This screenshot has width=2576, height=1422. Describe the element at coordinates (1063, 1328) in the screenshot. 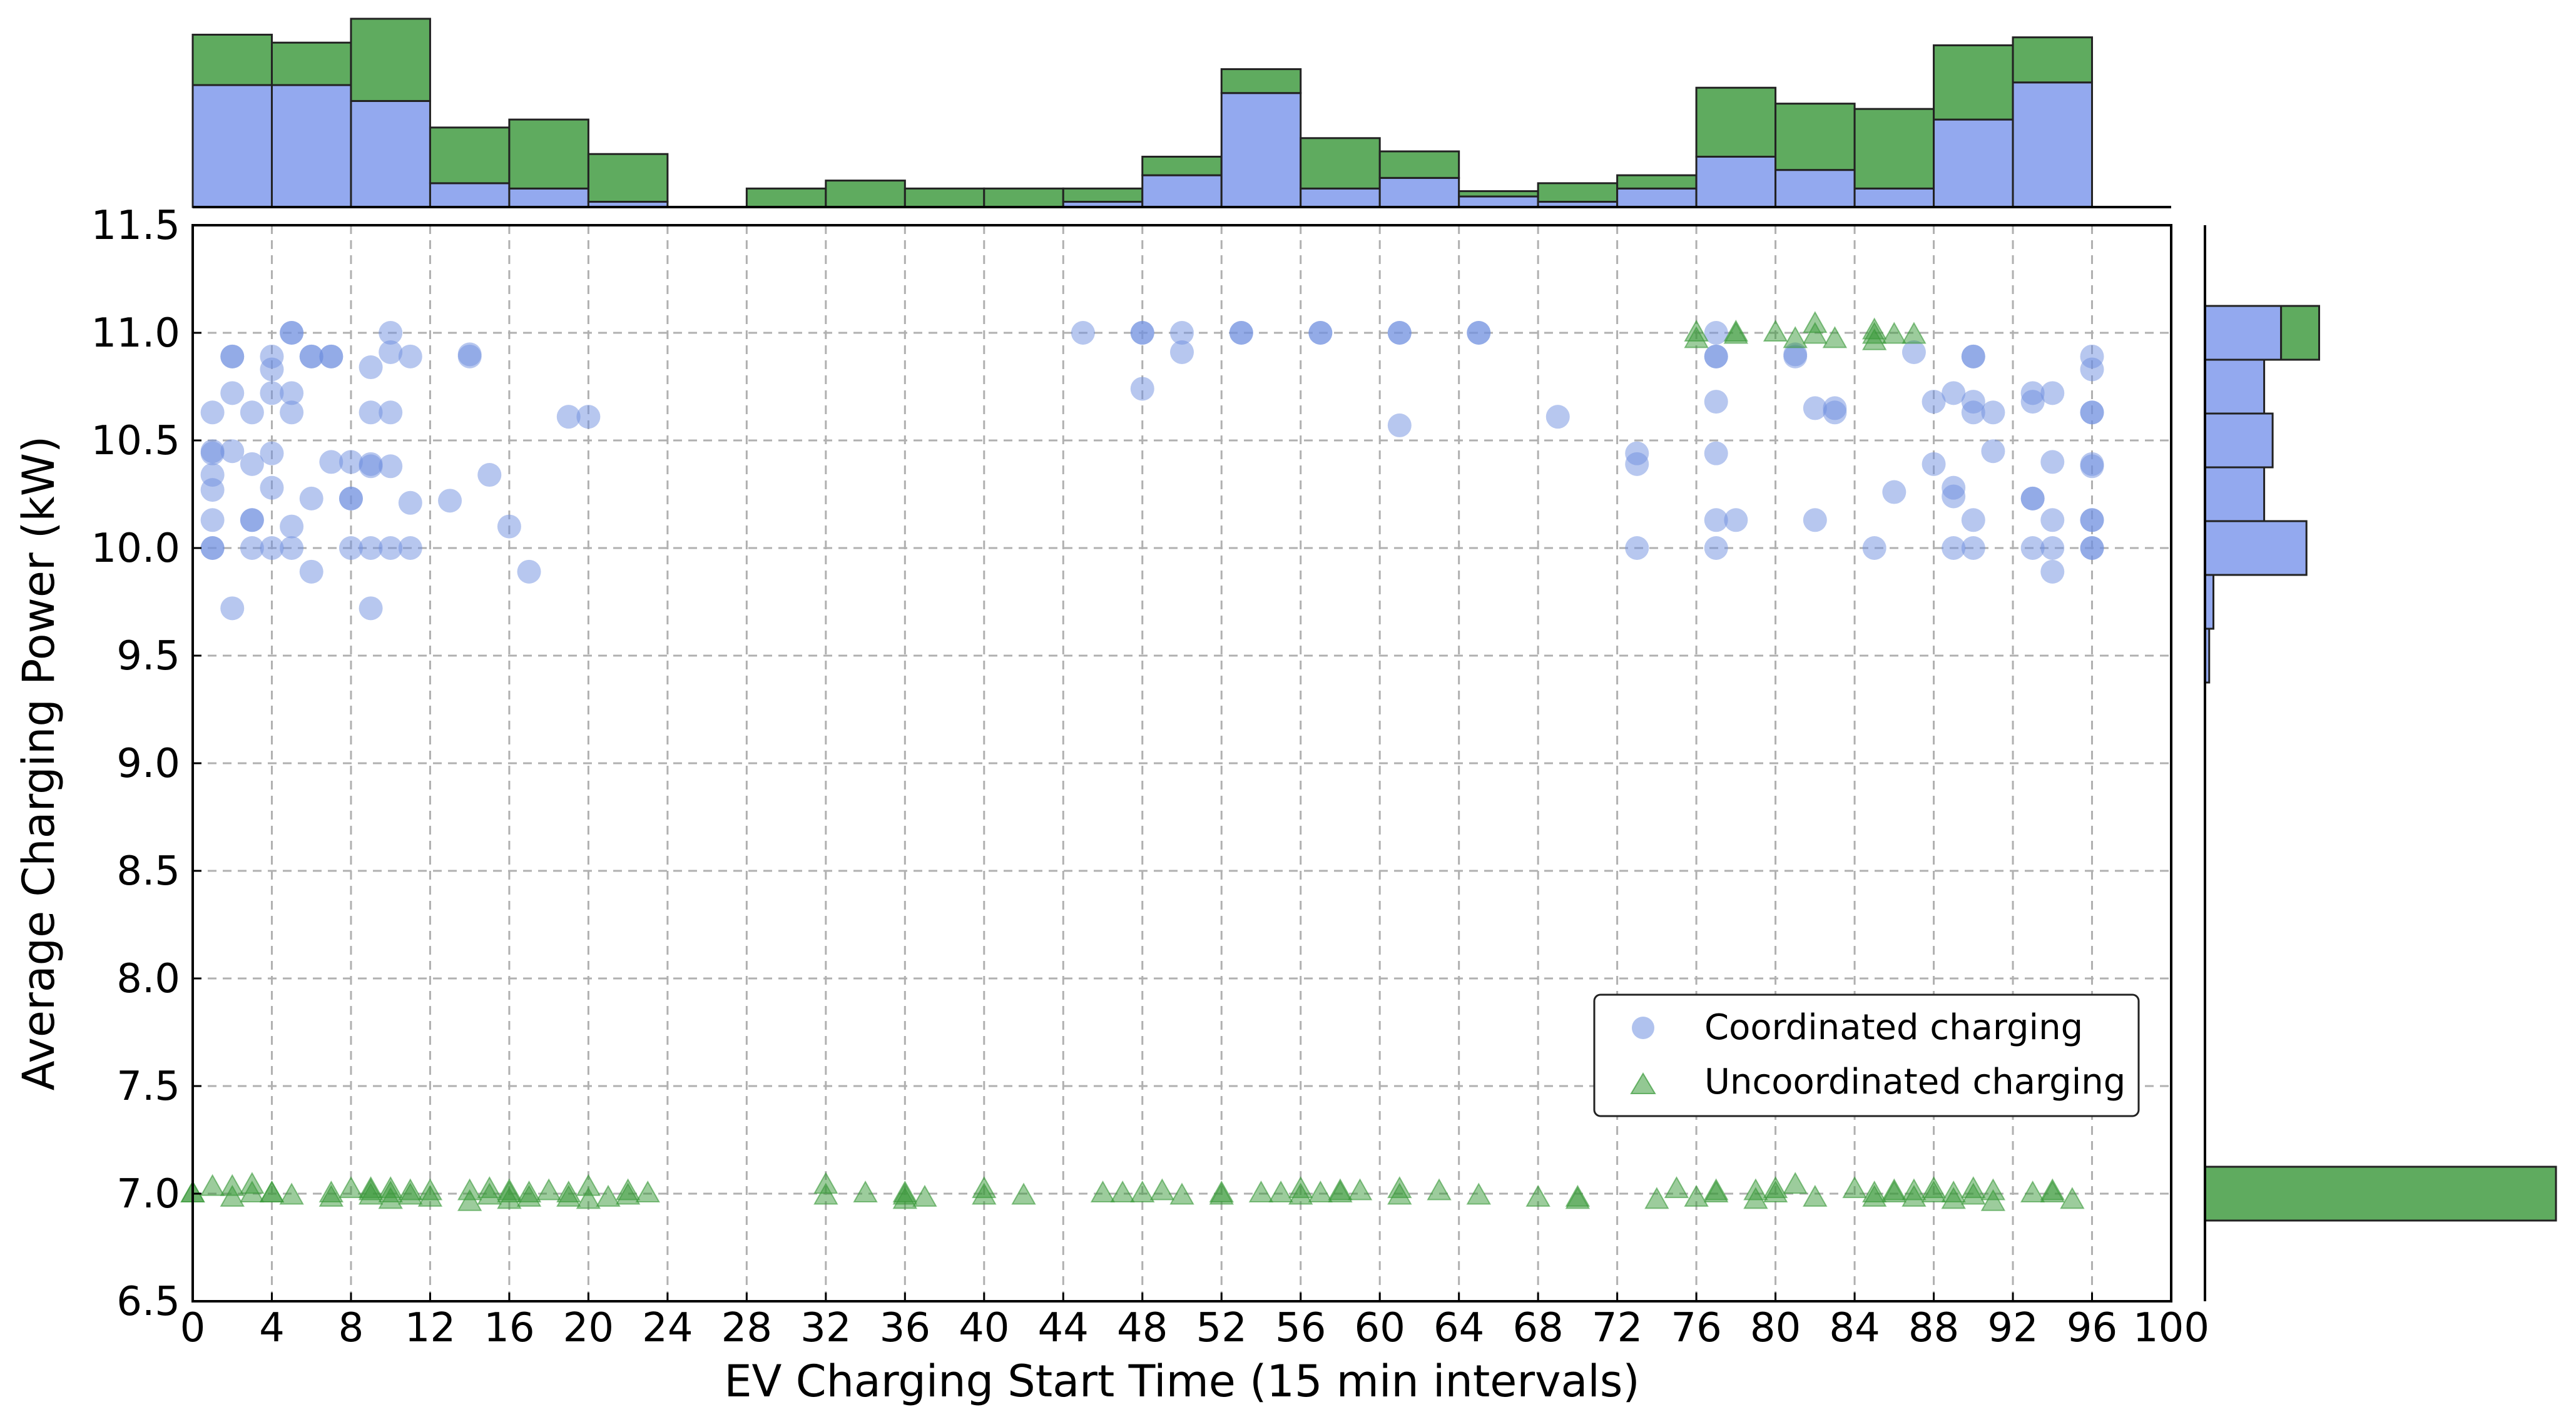

I see `x-tick-label: 44` at that location.